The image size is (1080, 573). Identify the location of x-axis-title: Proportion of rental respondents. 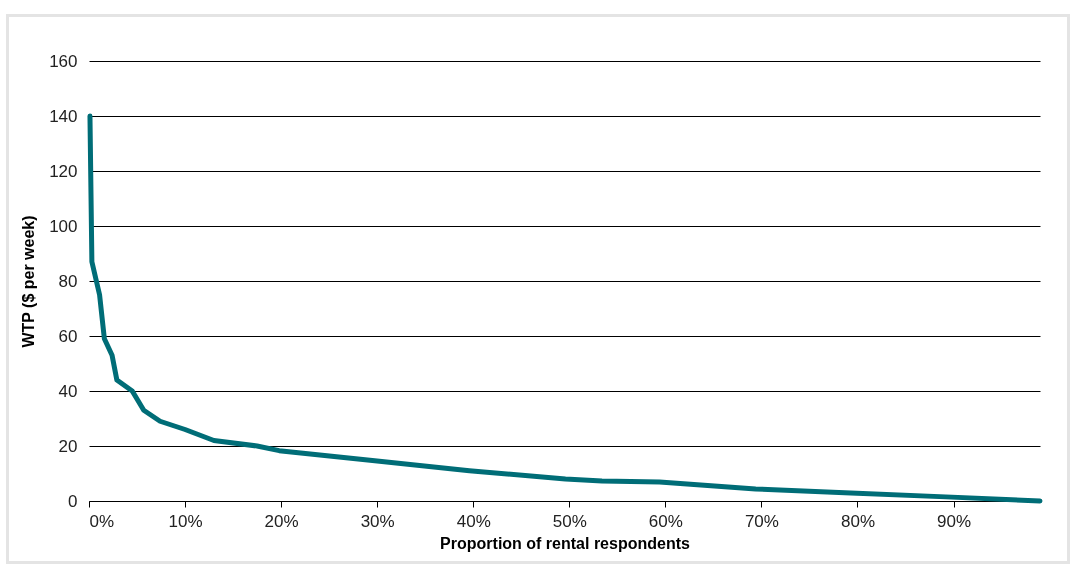
(565, 543).